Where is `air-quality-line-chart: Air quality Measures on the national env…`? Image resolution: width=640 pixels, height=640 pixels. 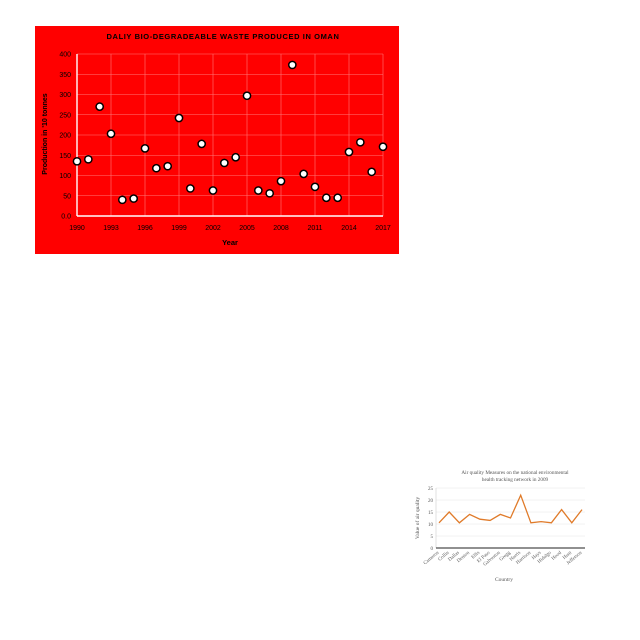 air-quality-line-chart: Air quality Measures on the national env… is located at coordinates (499, 526).